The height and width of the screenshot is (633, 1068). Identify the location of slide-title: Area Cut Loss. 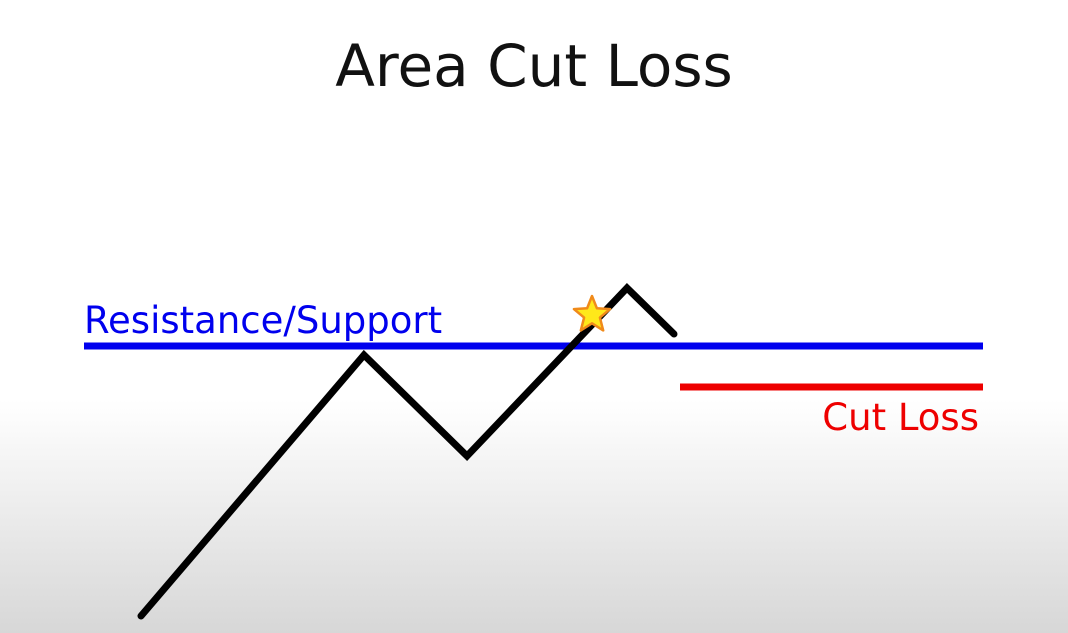
(534, 66).